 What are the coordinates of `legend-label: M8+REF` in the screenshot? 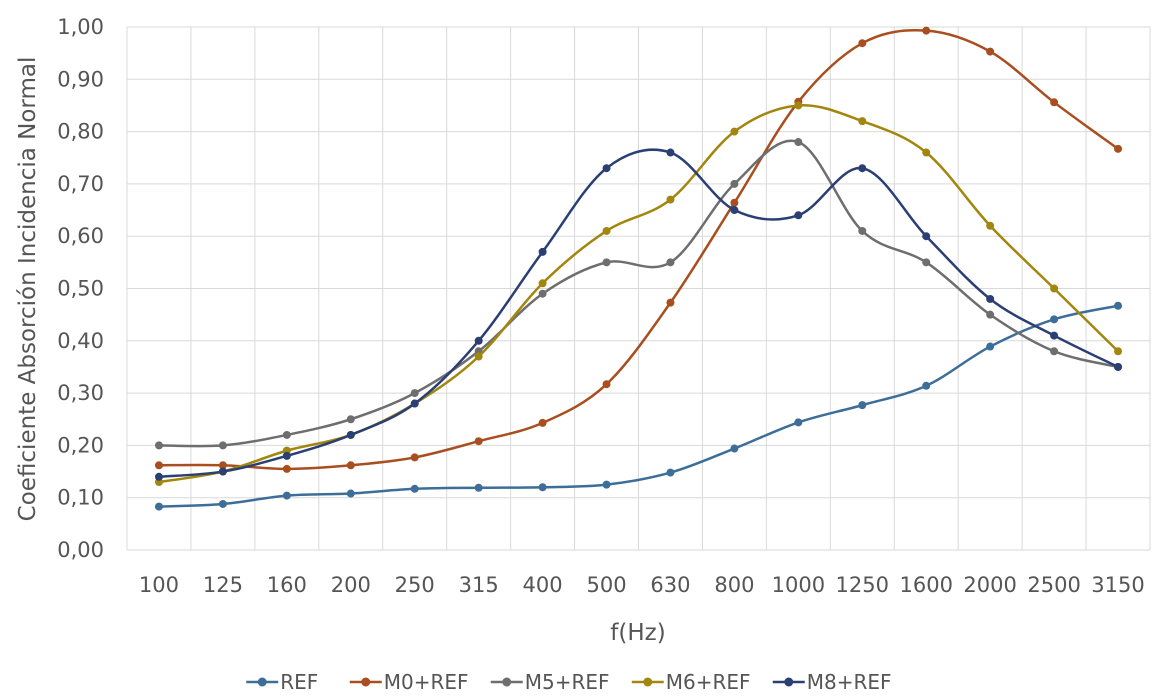 It's located at (849, 682).